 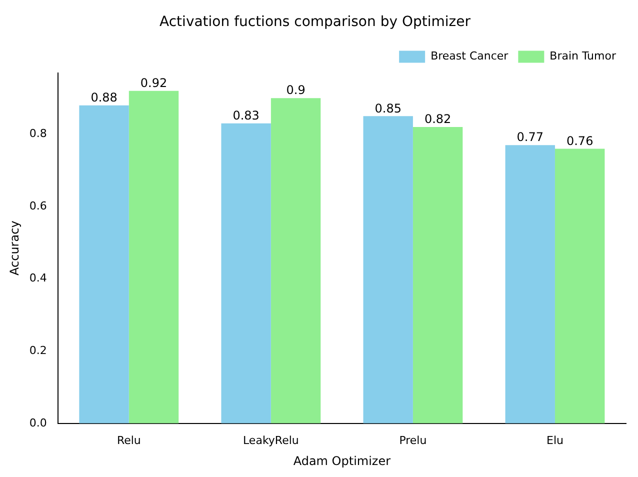 What do you see at coordinates (38, 423) in the screenshot?
I see `y-tick-label: 0.0` at bounding box center [38, 423].